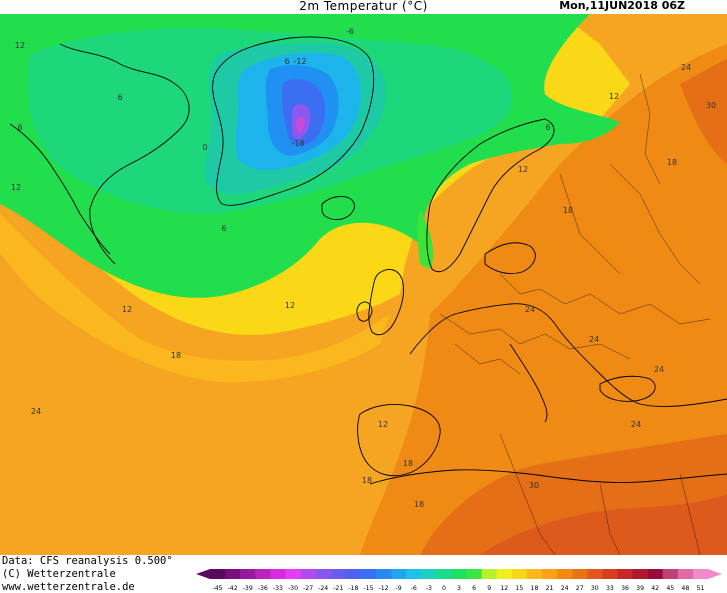 The image size is (727, 593). What do you see at coordinates (627, 388) in the screenshot?
I see `black-sea-coast` at bounding box center [627, 388].